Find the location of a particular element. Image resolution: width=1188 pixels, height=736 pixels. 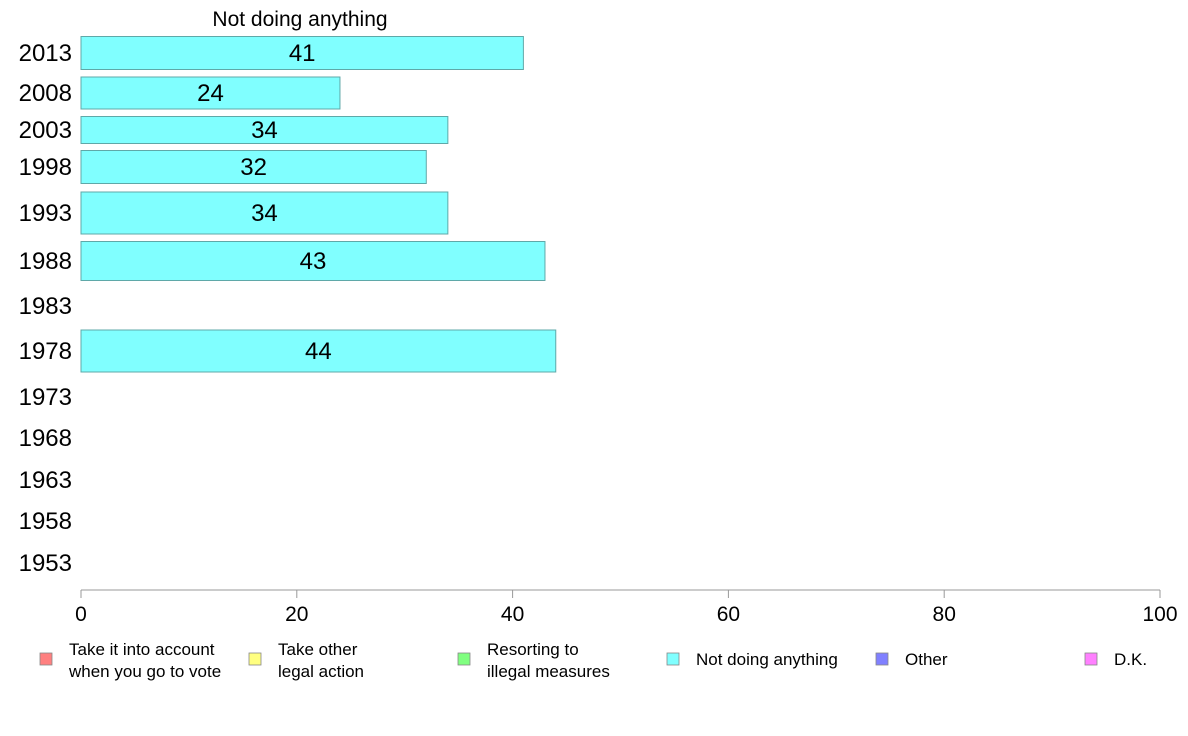

y-tick-label-2003: 2003 is located at coordinates (45, 130).